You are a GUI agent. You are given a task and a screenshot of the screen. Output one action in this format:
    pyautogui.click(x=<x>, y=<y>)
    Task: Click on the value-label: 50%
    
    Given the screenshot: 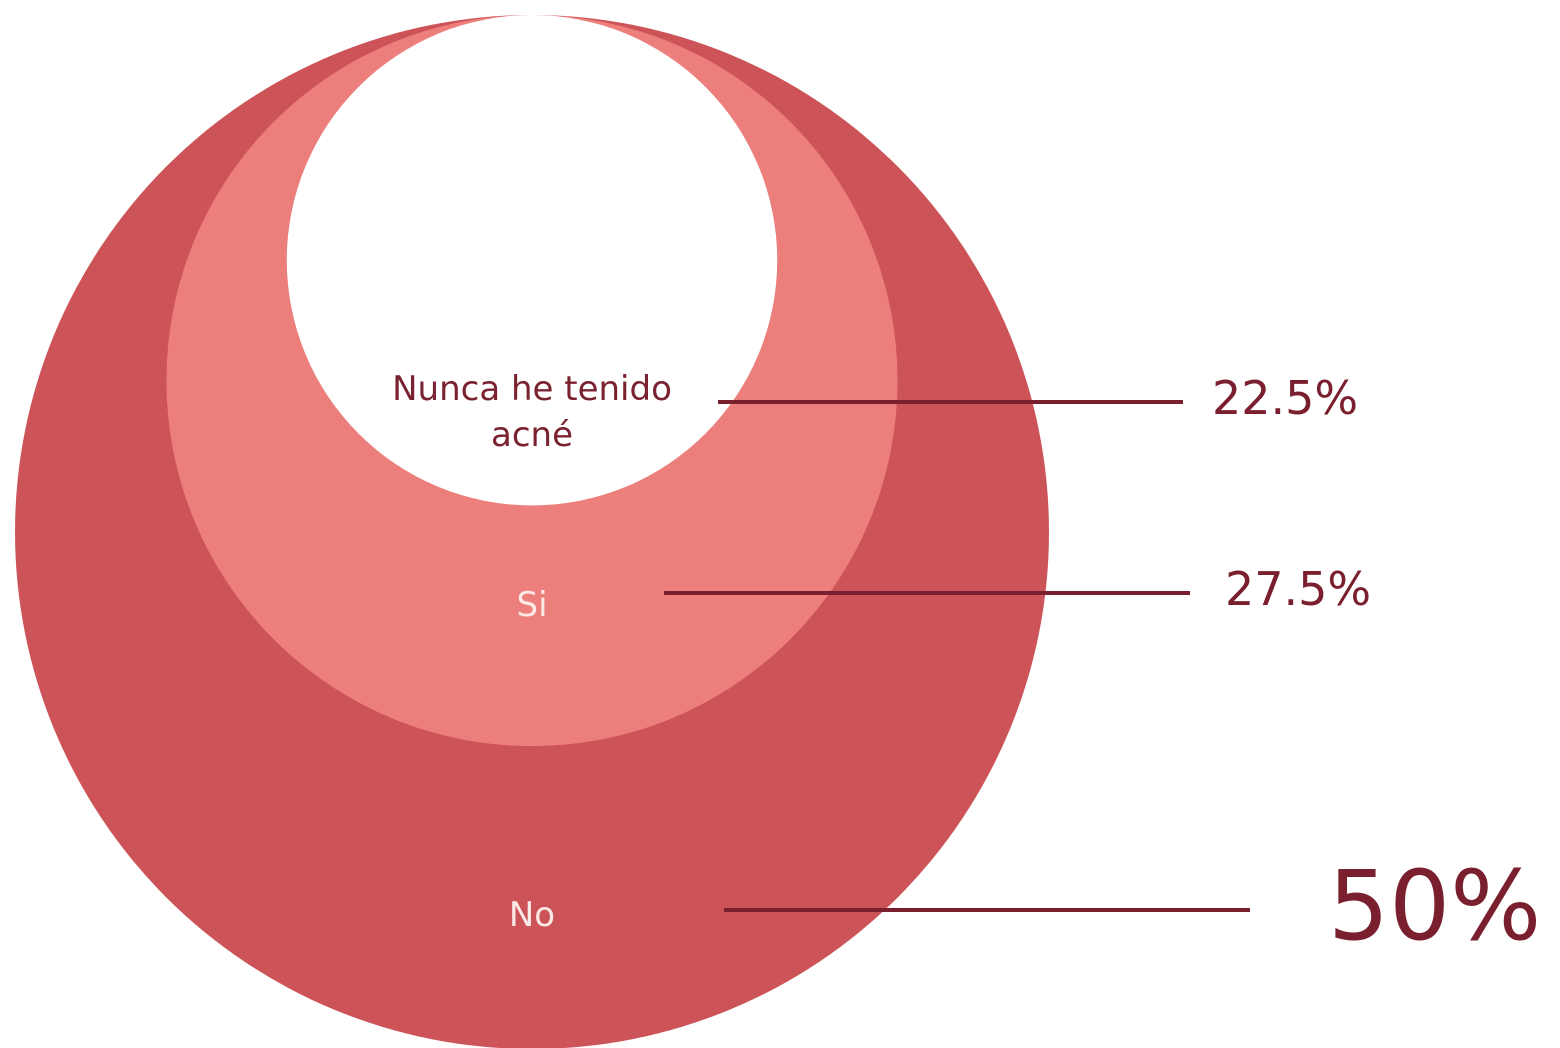 What is the action you would take?
    pyautogui.click(x=1435, y=906)
    